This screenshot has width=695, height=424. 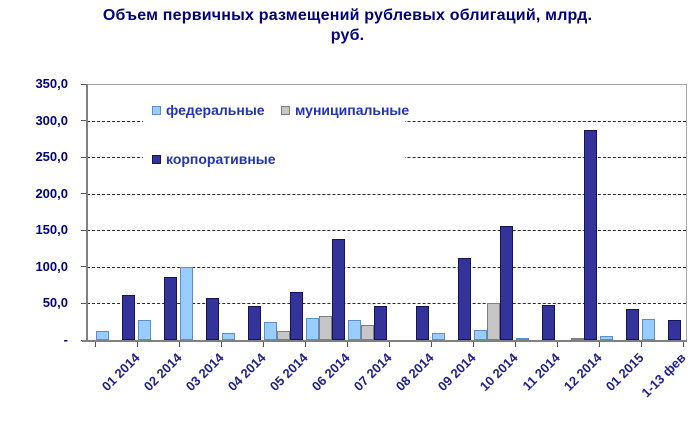 What do you see at coordinates (582, 372) in the screenshot?
I see `x-axis-label-12 2014: 12 2014` at bounding box center [582, 372].